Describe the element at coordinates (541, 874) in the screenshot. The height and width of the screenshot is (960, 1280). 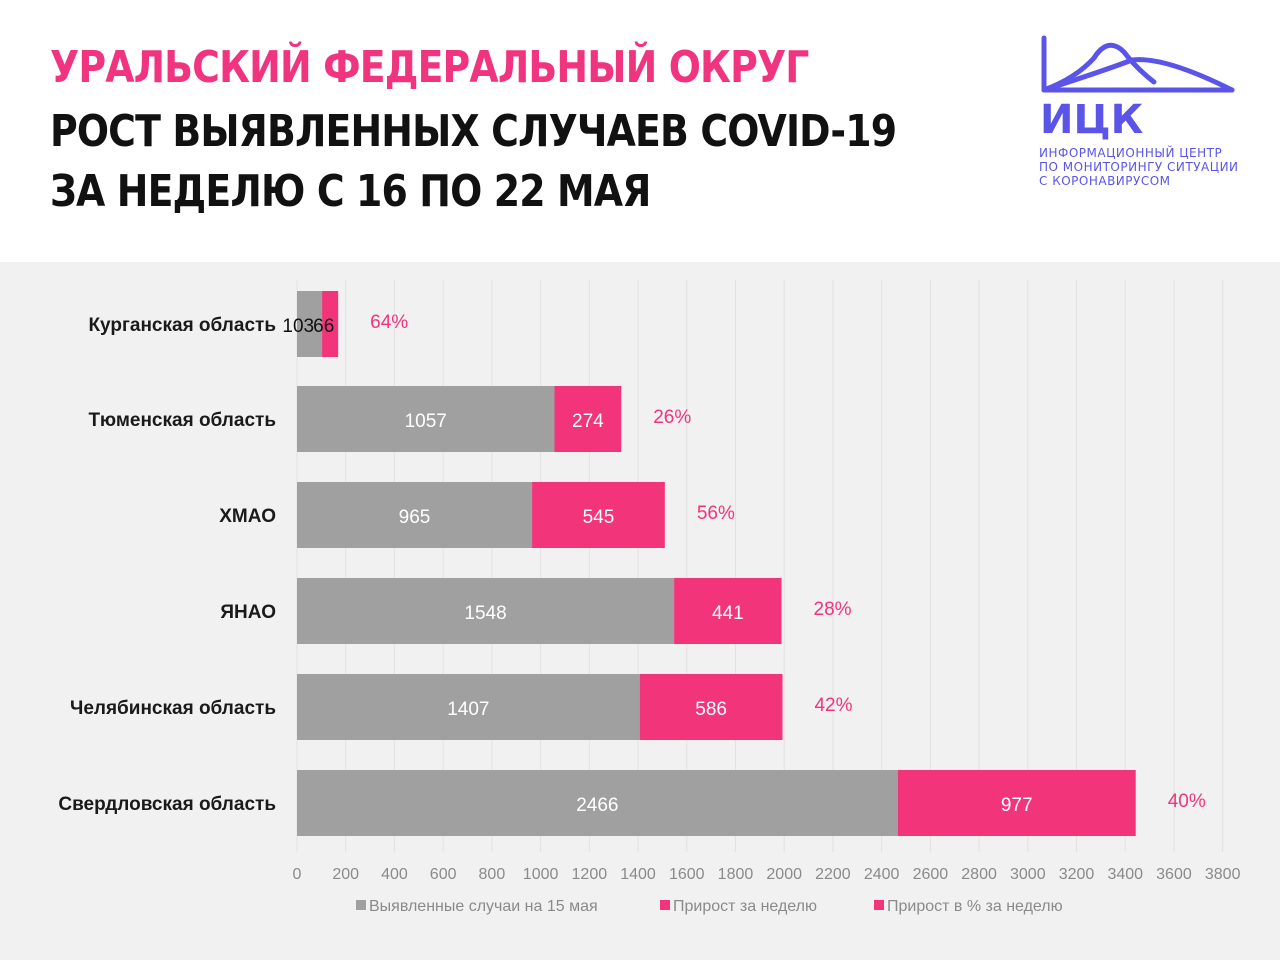
I see `x-tick-label: 1000` at that location.